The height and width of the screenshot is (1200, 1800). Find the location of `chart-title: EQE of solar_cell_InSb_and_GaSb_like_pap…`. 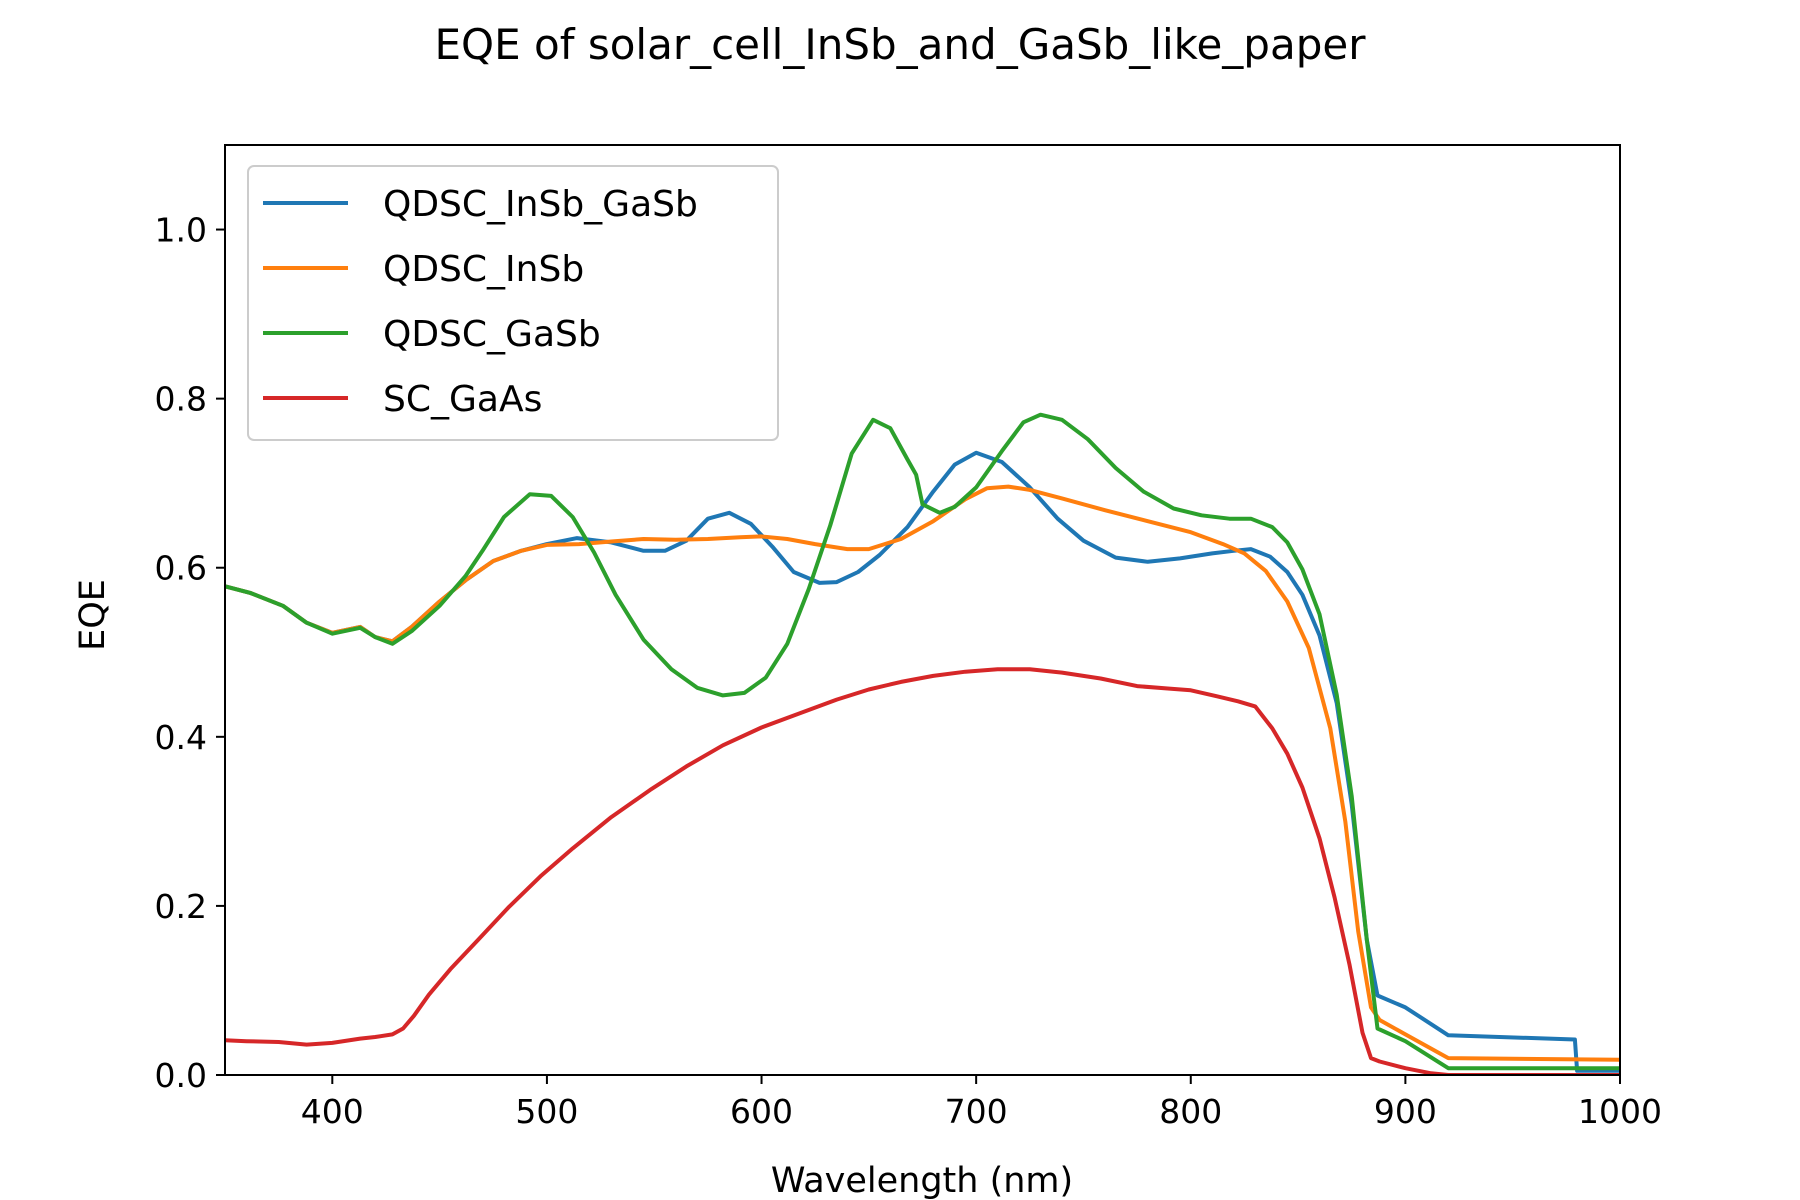

chart-title: EQE of solar_cell_InSb_and_GaSb_like_pap… is located at coordinates (901, 44).